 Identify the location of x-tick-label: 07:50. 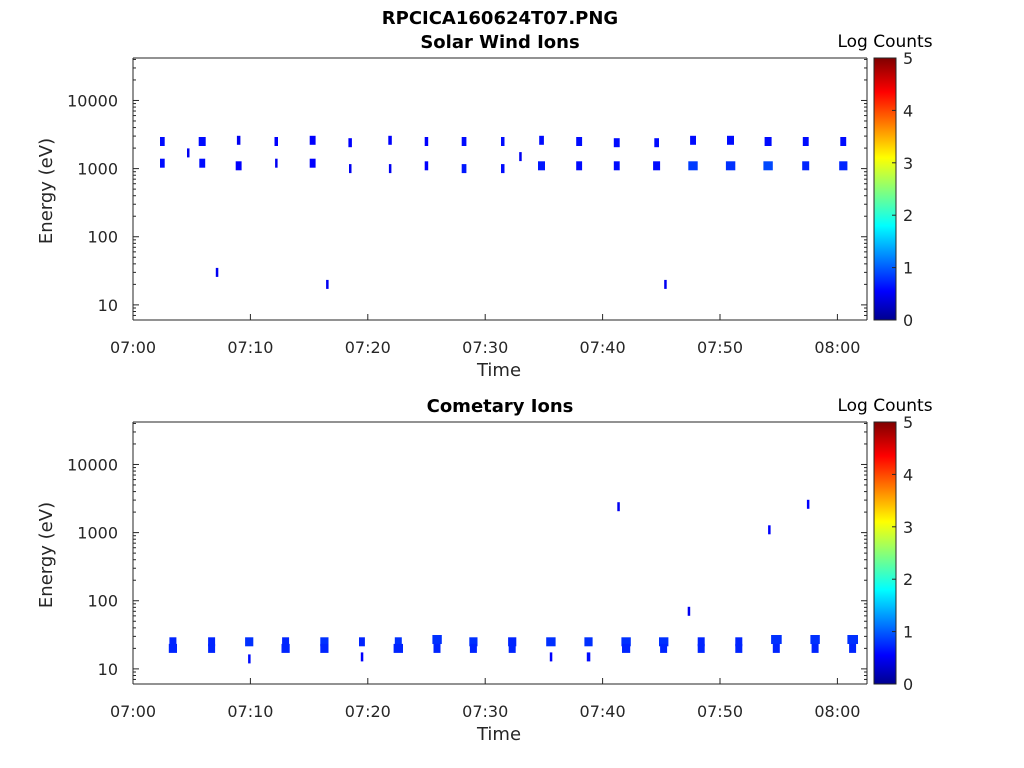
(720, 347).